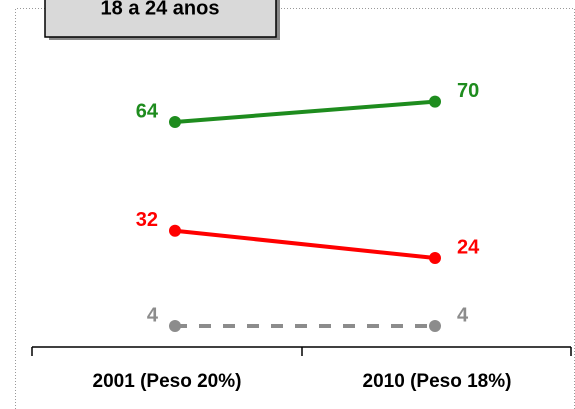 Image resolution: width=575 pixels, height=409 pixels. I want to click on data-label: 24, so click(468, 247).